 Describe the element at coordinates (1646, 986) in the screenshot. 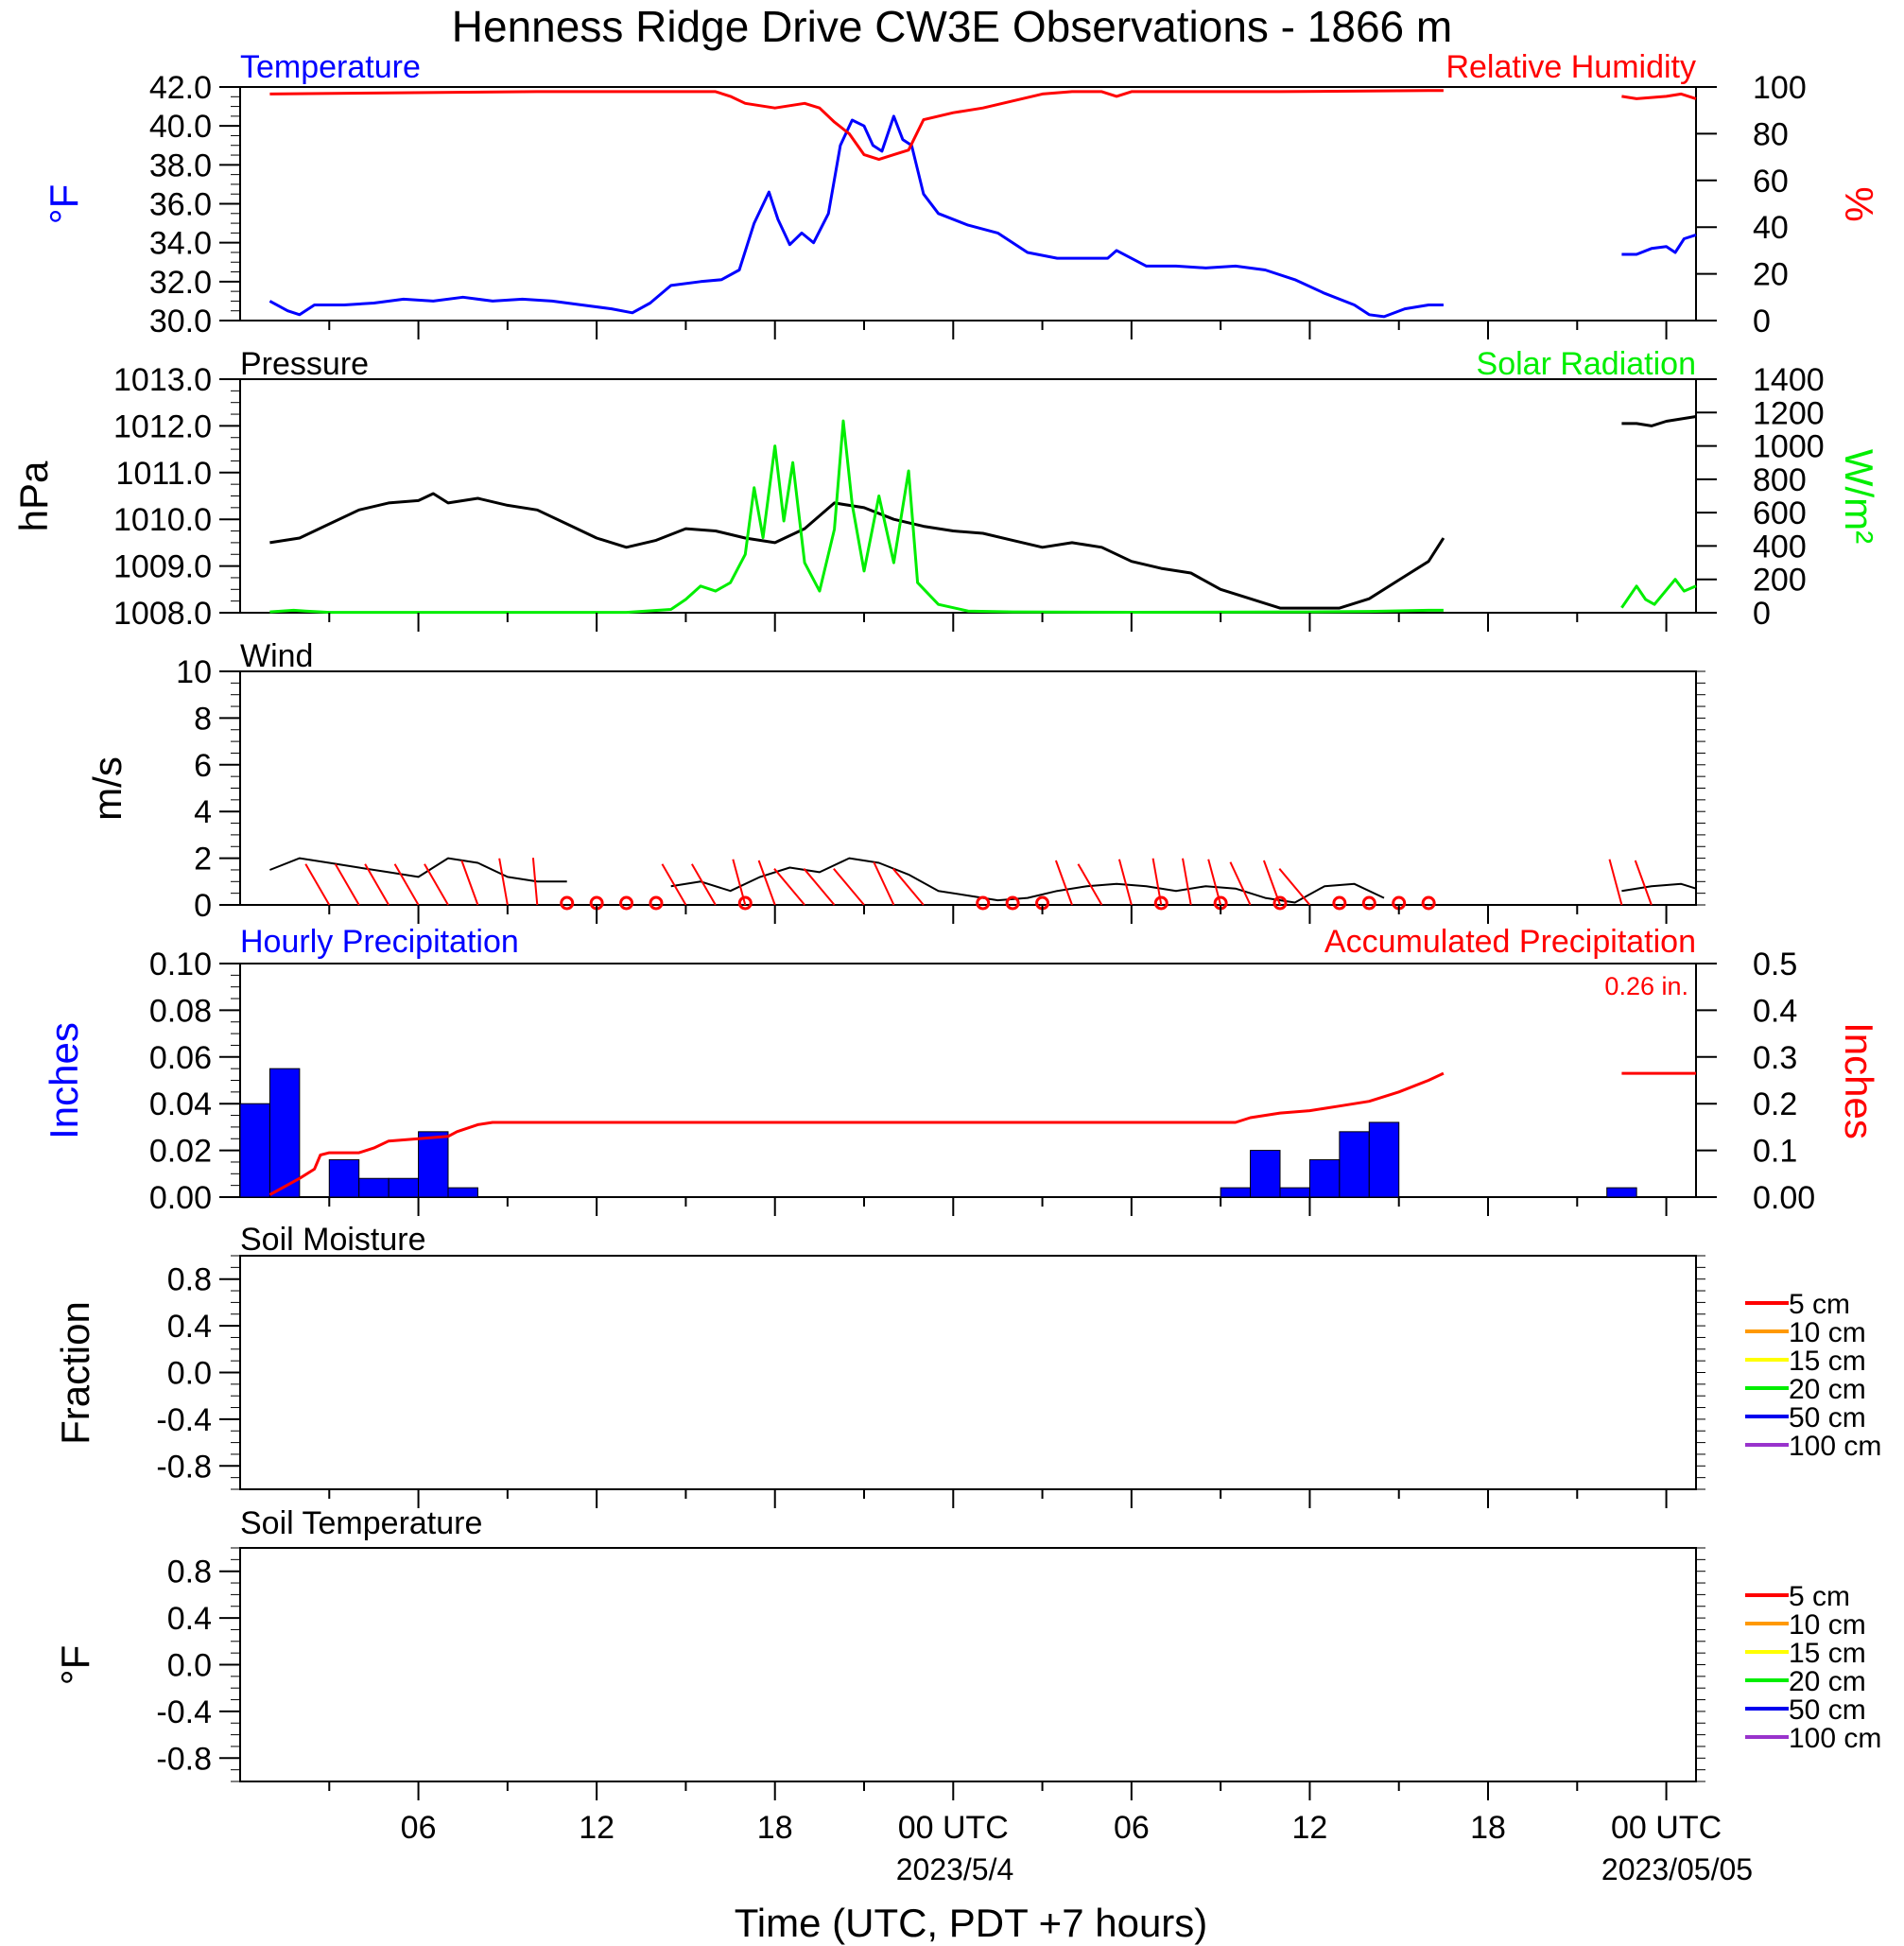

I see `accum-precip-total: 0.26 in.` at that location.